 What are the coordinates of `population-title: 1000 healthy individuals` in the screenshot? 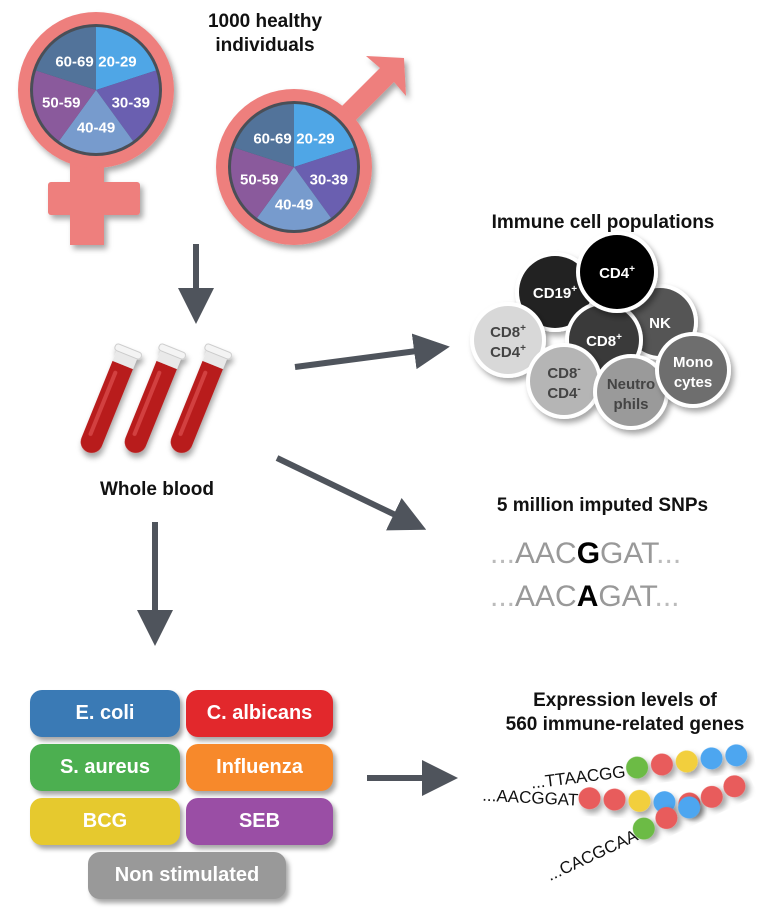 It's located at (265, 34).